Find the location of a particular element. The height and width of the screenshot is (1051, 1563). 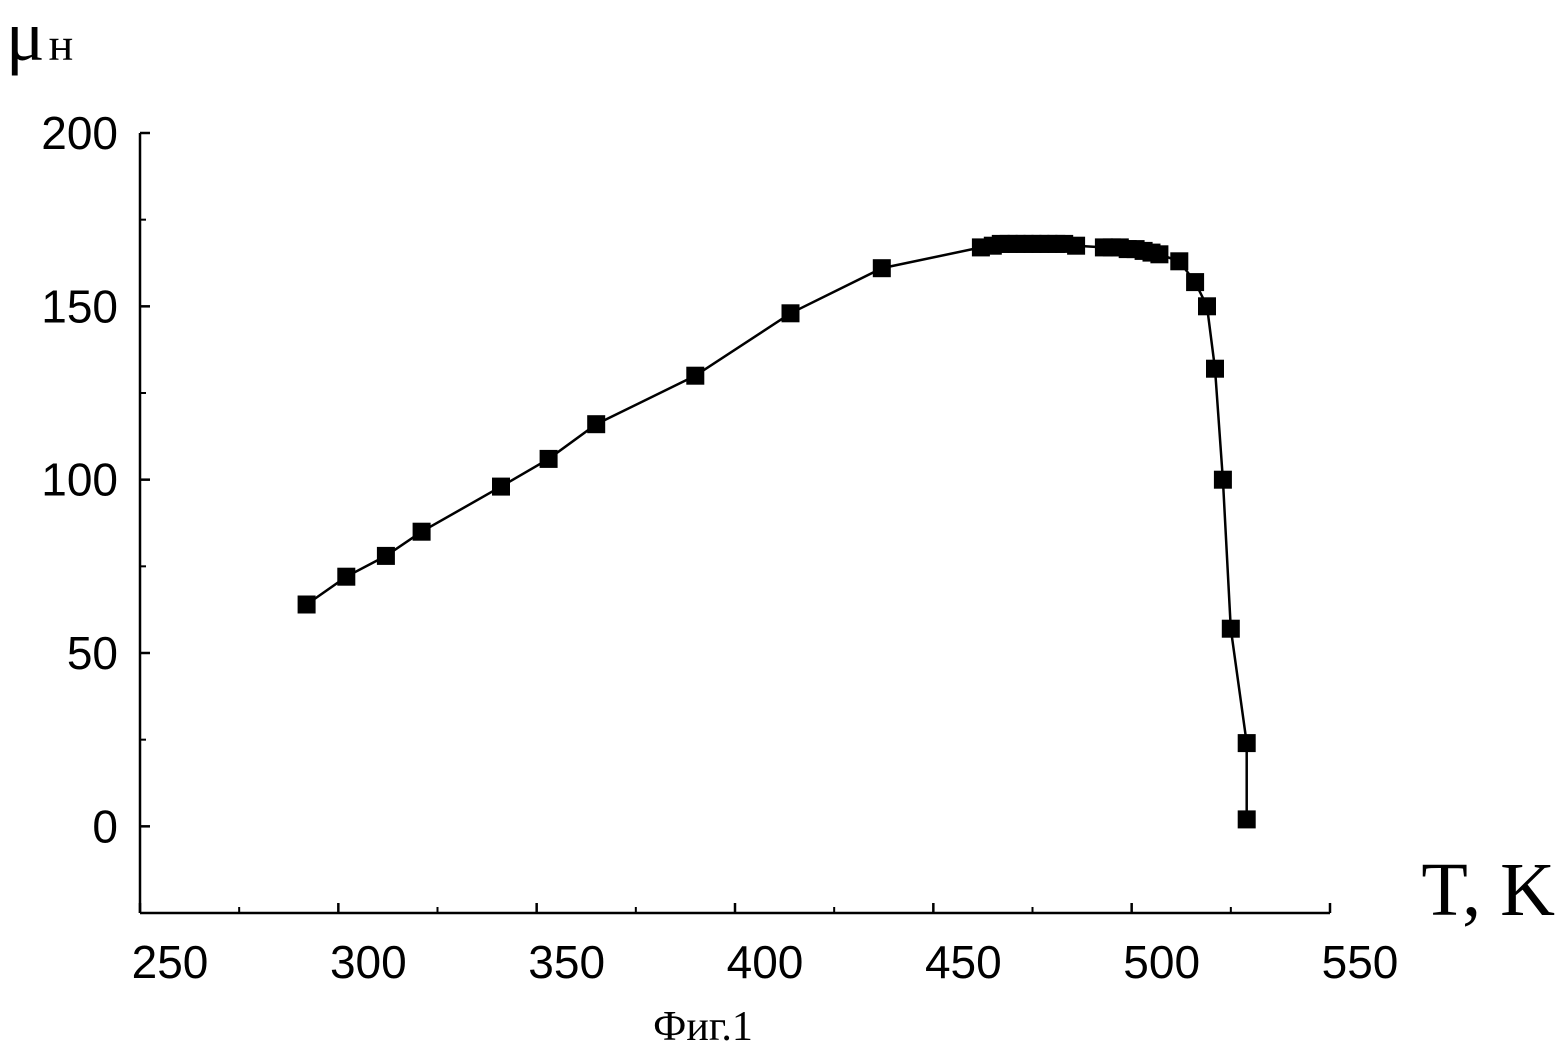

y-axis-title: μн is located at coordinates (39, 38).